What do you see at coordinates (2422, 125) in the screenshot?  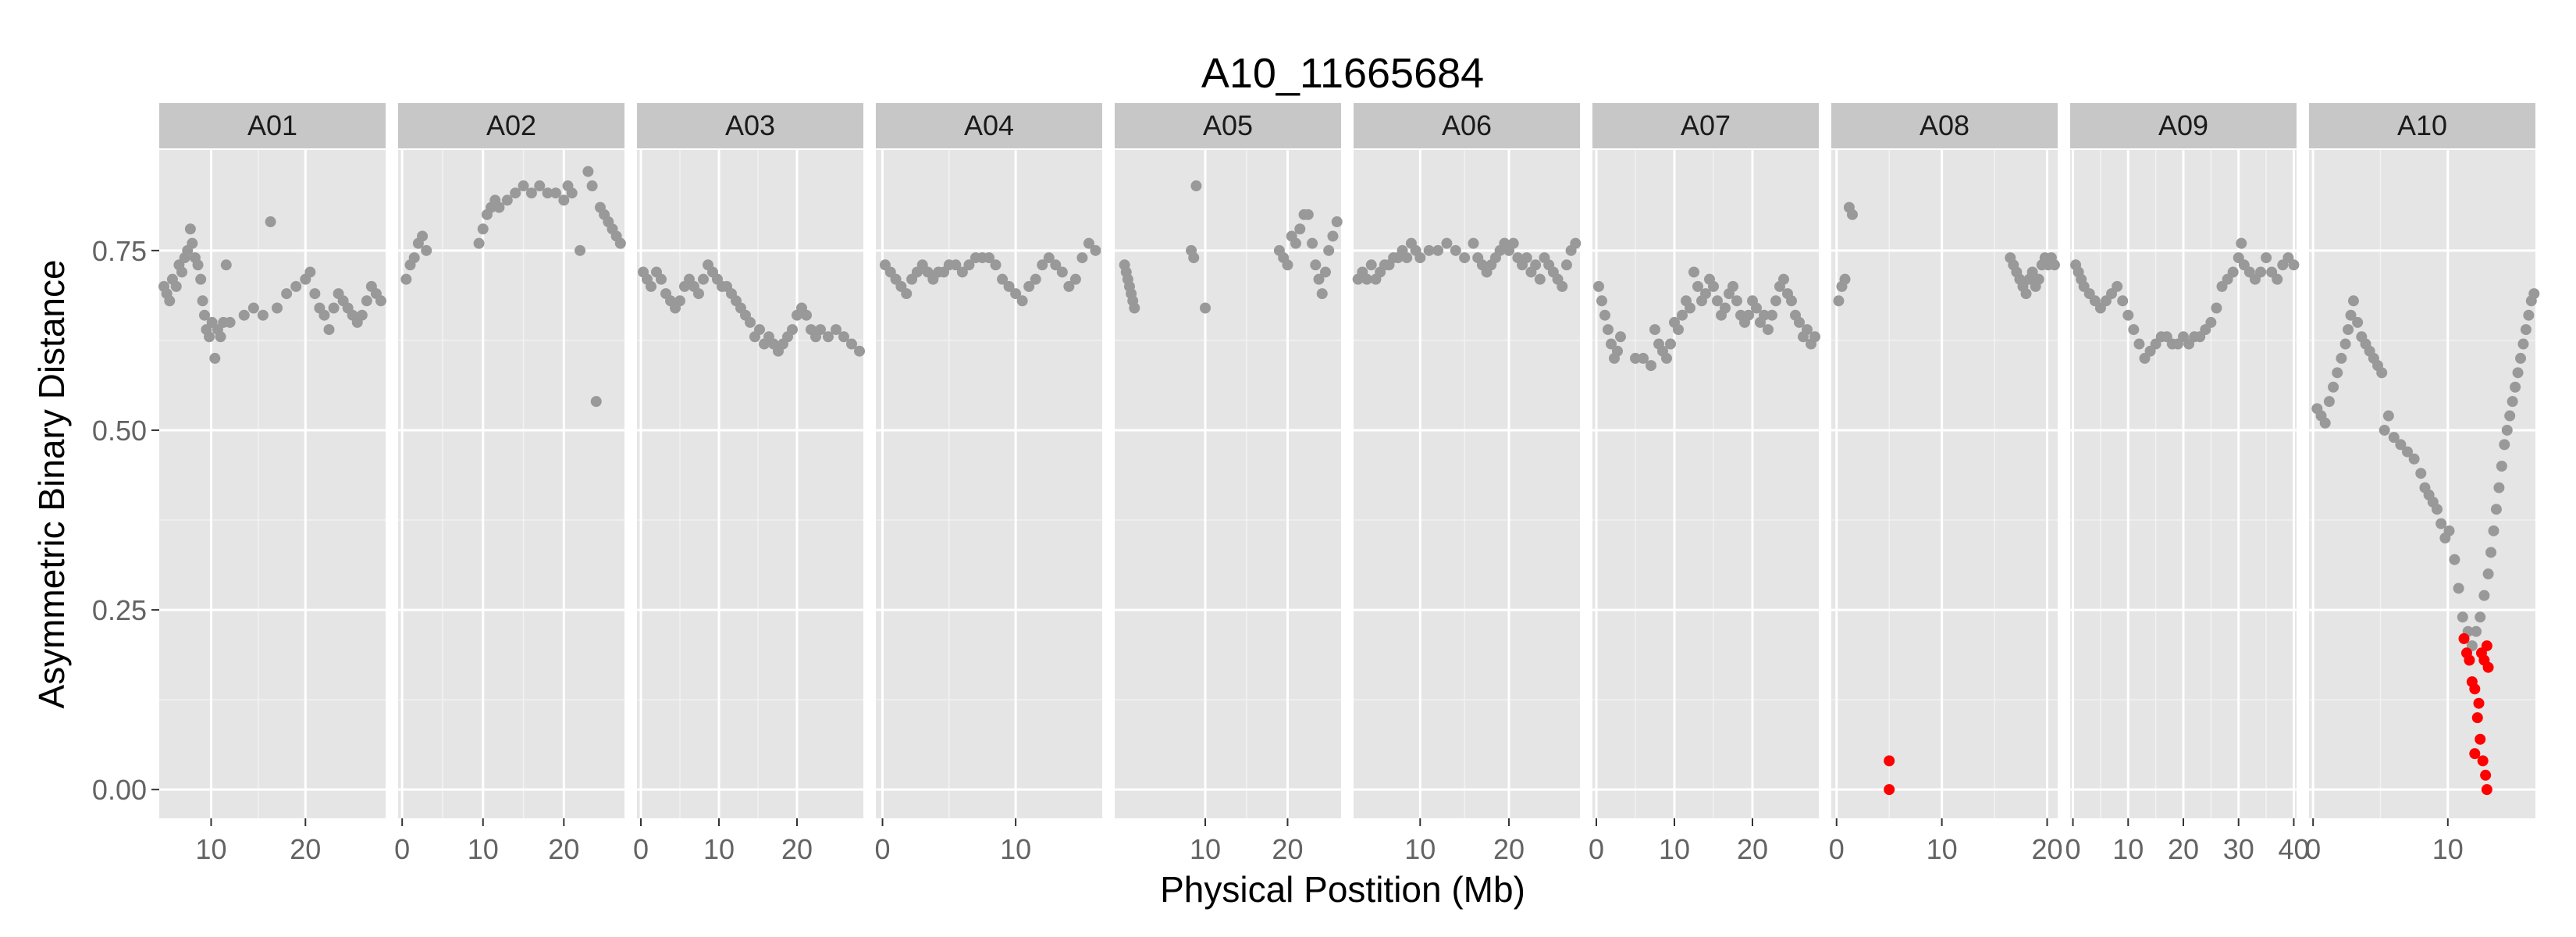 I see `facet-strip-label: A10` at bounding box center [2422, 125].